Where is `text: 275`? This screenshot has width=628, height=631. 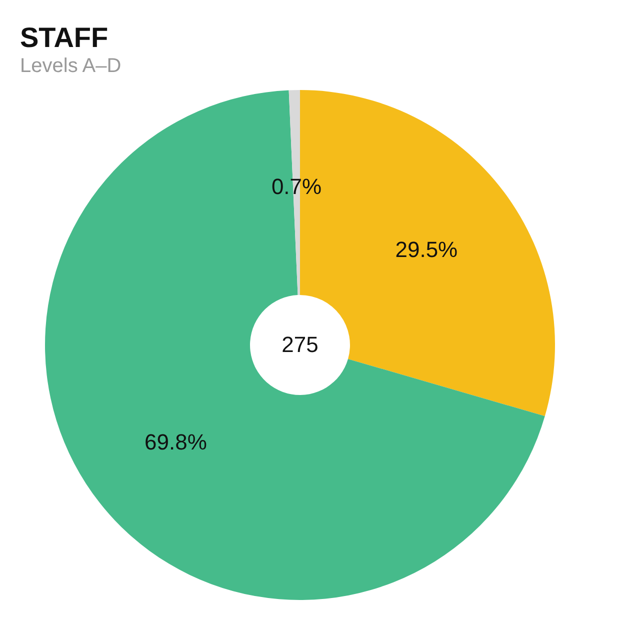 text: 275 is located at coordinates (300, 344).